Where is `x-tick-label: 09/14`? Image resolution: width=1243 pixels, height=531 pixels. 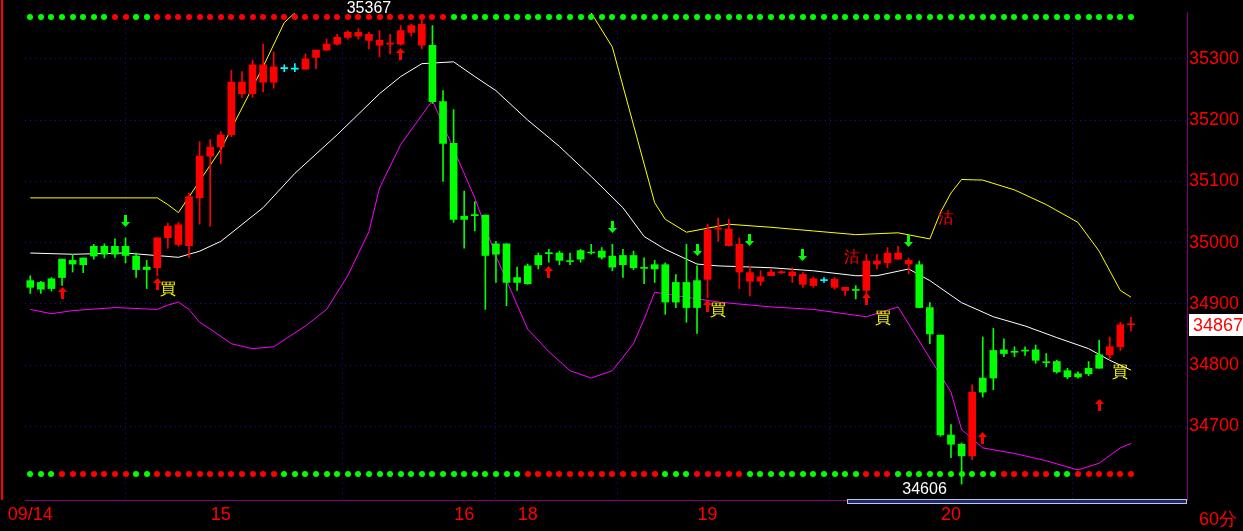
x-tick-label: 09/14 is located at coordinates (30, 513).